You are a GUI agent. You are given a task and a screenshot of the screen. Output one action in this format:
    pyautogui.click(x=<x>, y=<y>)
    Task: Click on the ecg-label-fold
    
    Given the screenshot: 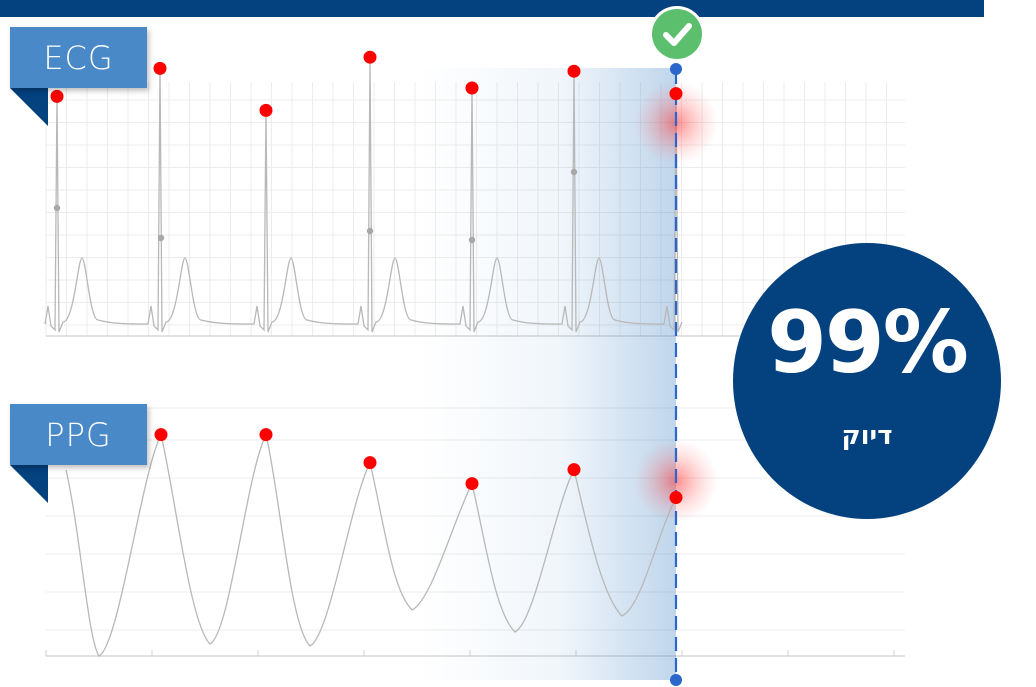 What is the action you would take?
    pyautogui.click(x=29, y=107)
    